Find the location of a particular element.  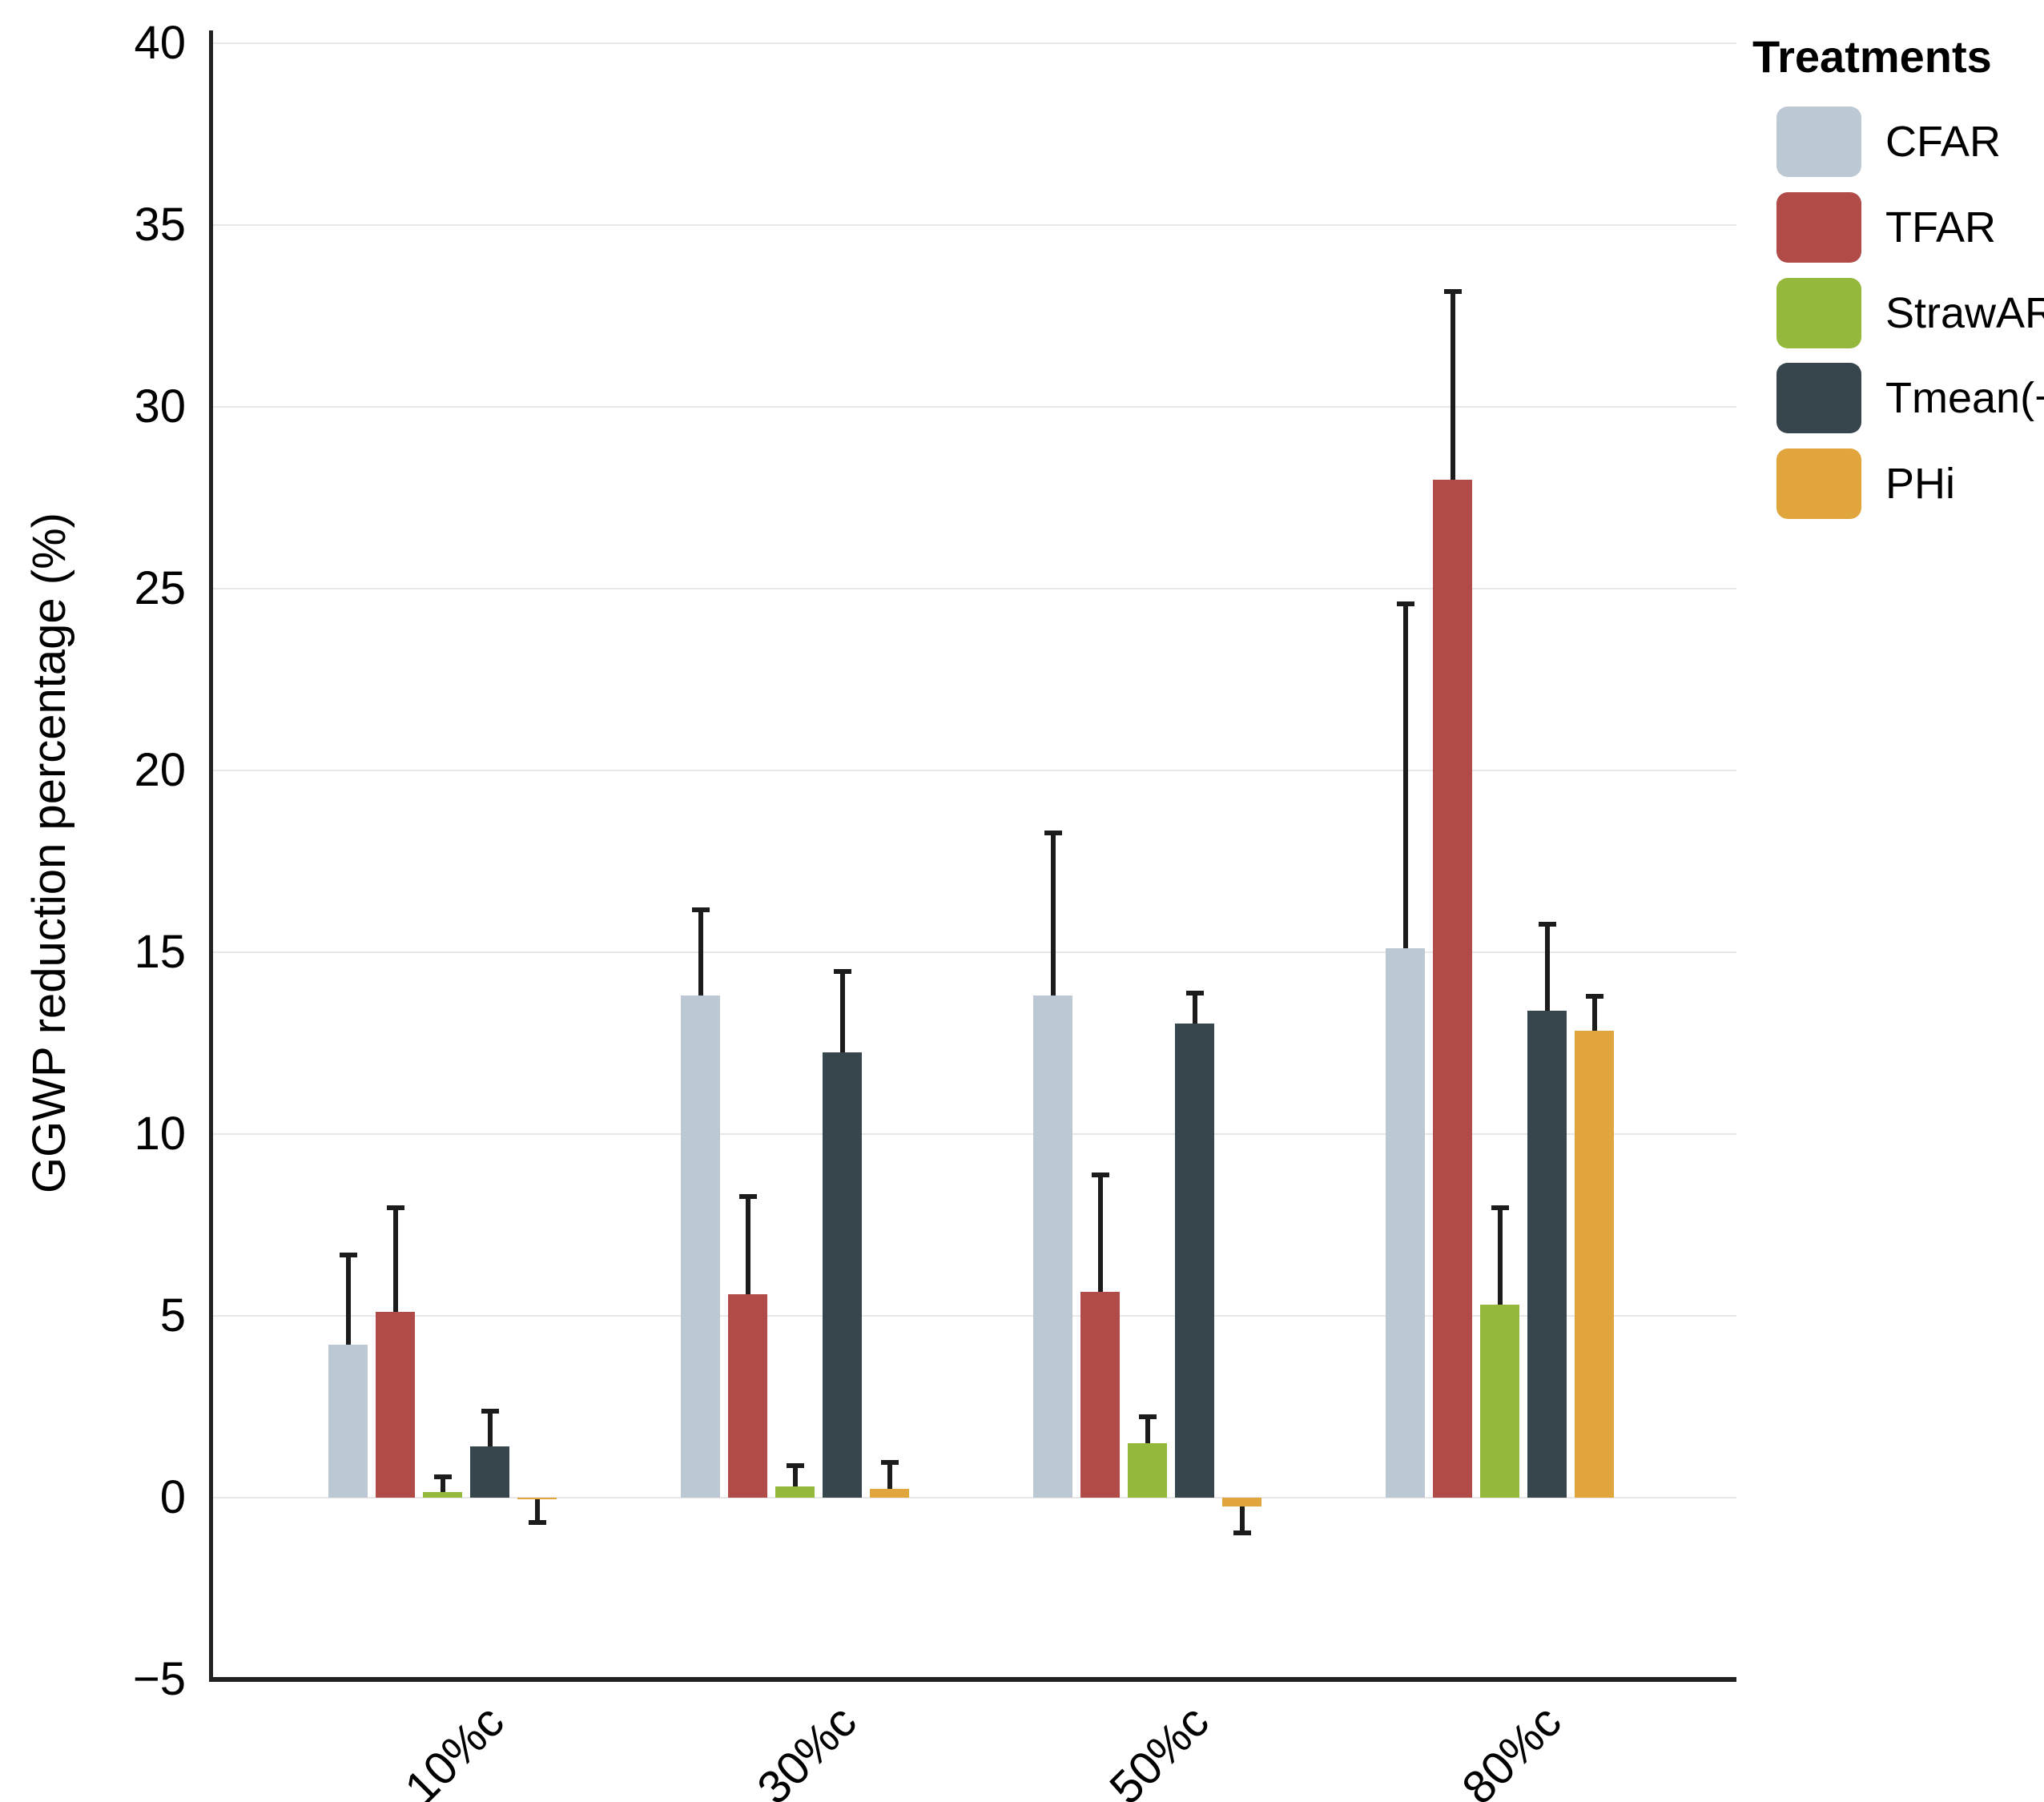

y-tick-label: 20 is located at coordinates (160, 770).